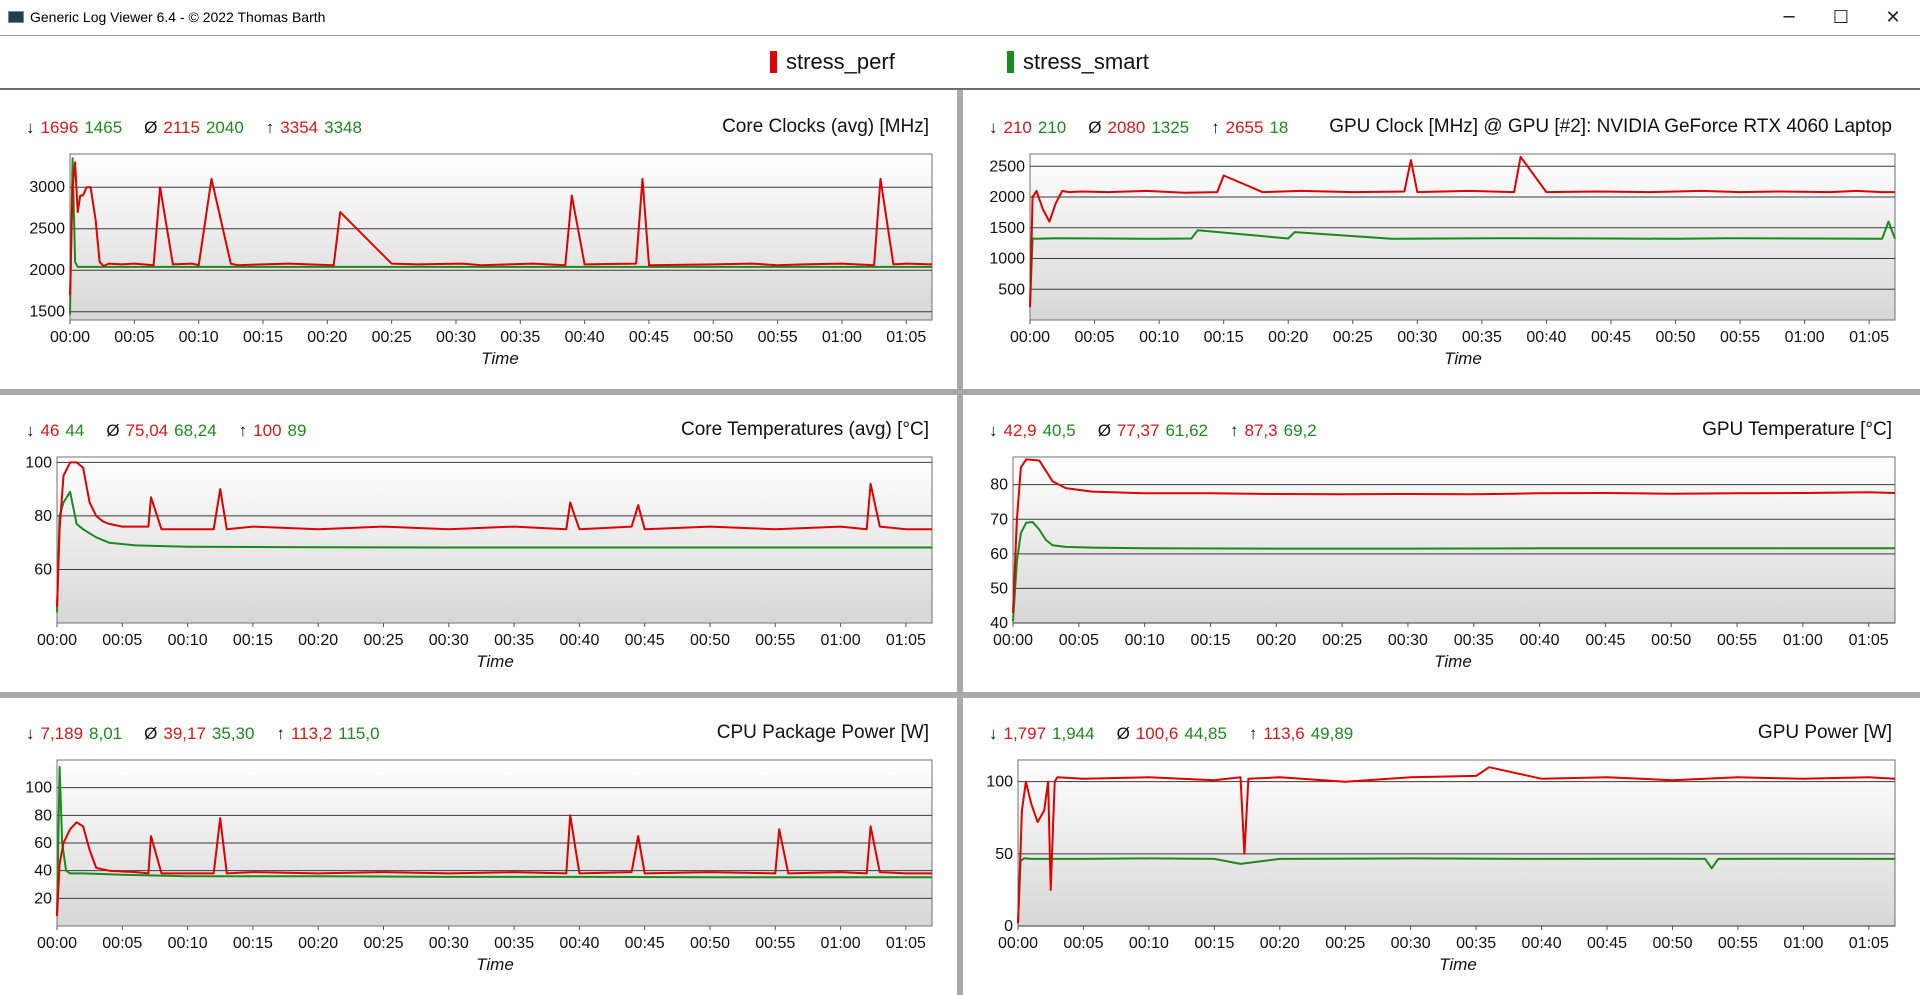  What do you see at coordinates (1187, 430) in the screenshot?
I see `stat-avg-smart: 61,62` at bounding box center [1187, 430].